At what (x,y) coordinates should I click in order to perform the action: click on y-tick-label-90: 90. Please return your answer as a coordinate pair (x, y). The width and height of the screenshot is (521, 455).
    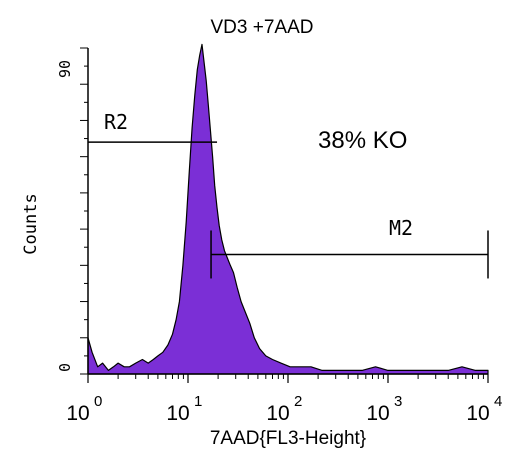
    Looking at the image, I should click on (65, 69).